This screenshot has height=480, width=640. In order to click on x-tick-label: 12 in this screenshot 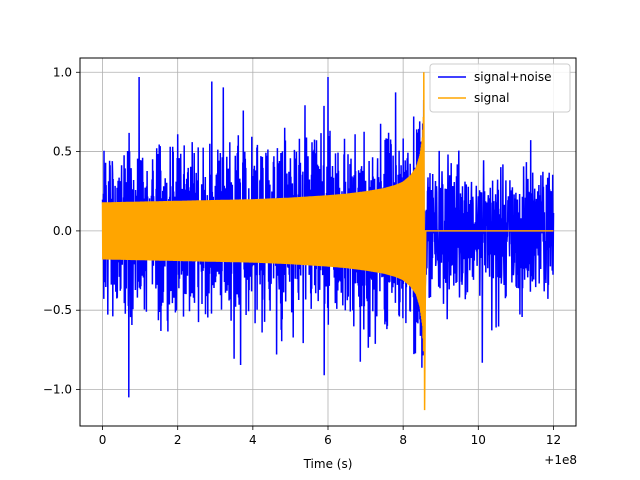, I will do `click(553, 440)`.